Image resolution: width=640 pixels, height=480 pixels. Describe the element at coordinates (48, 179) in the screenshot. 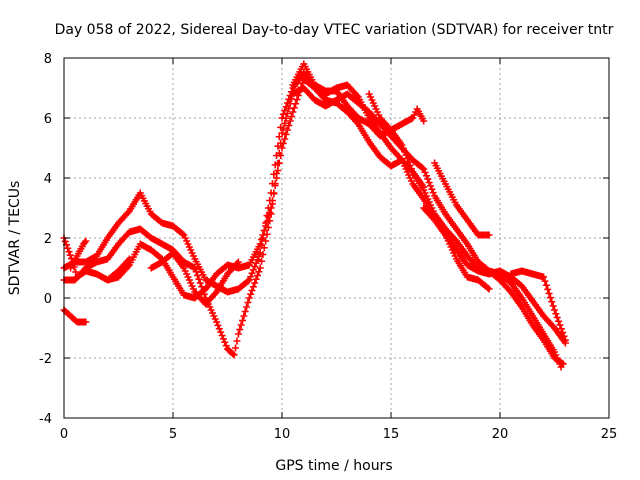

I see `y-tick-label: 4` at that location.